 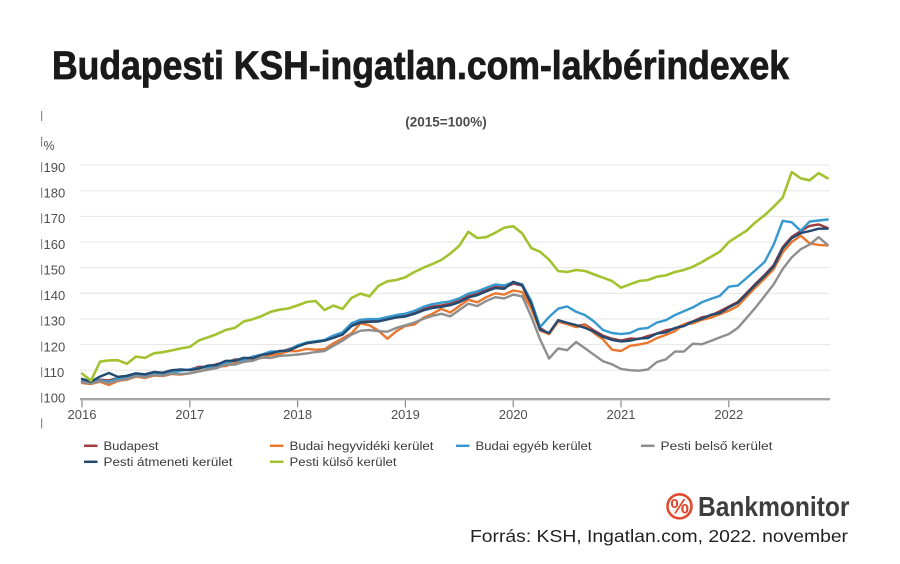 I want to click on svg-text: (2015=100%), so click(x=445, y=122).